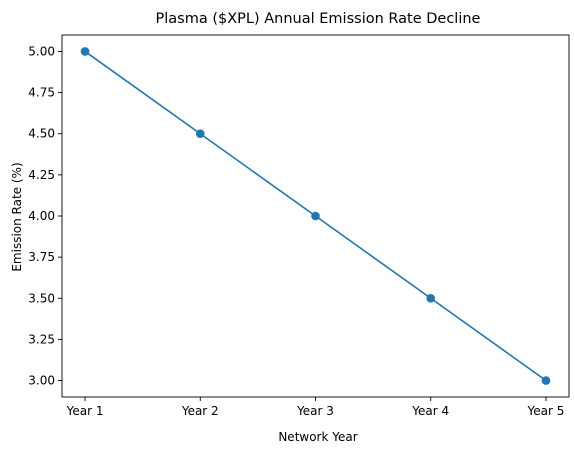 The width and height of the screenshot is (575, 455). I want to click on y-axis-ticks: 3.00 3.25 3.50 3.75 4.00 4.25 4.50 4.75 5.00, so click(45, 216).